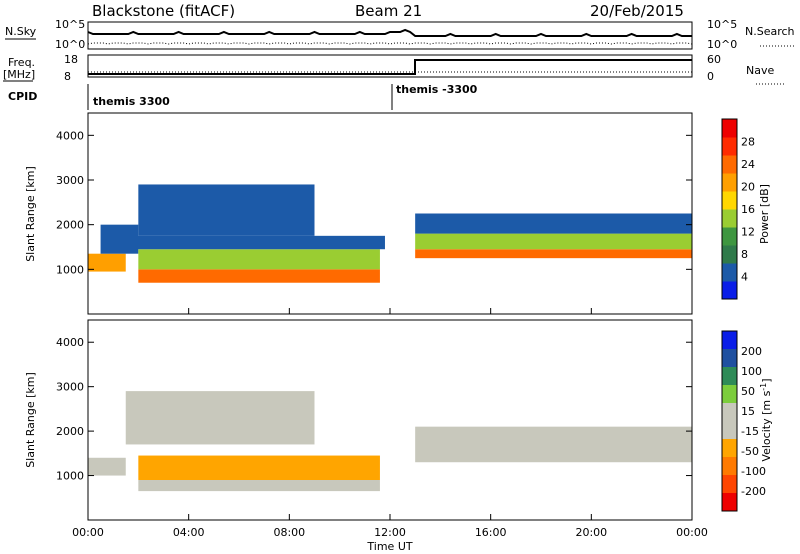  I want to click on colorbar-tick-label: 4, so click(744, 277).